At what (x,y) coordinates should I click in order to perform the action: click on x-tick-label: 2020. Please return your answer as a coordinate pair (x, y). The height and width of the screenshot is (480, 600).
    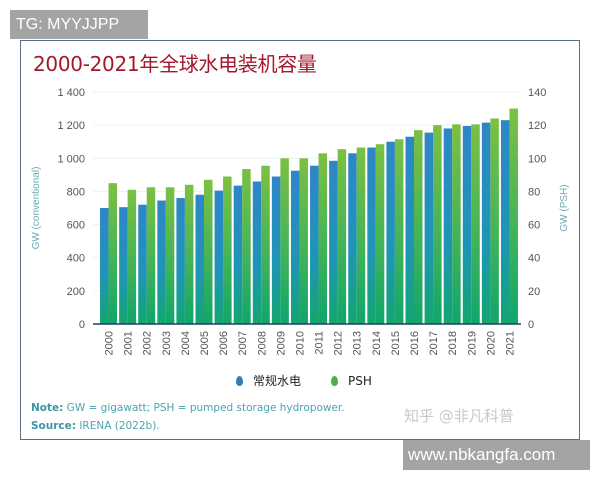
    Looking at the image, I should click on (491, 343).